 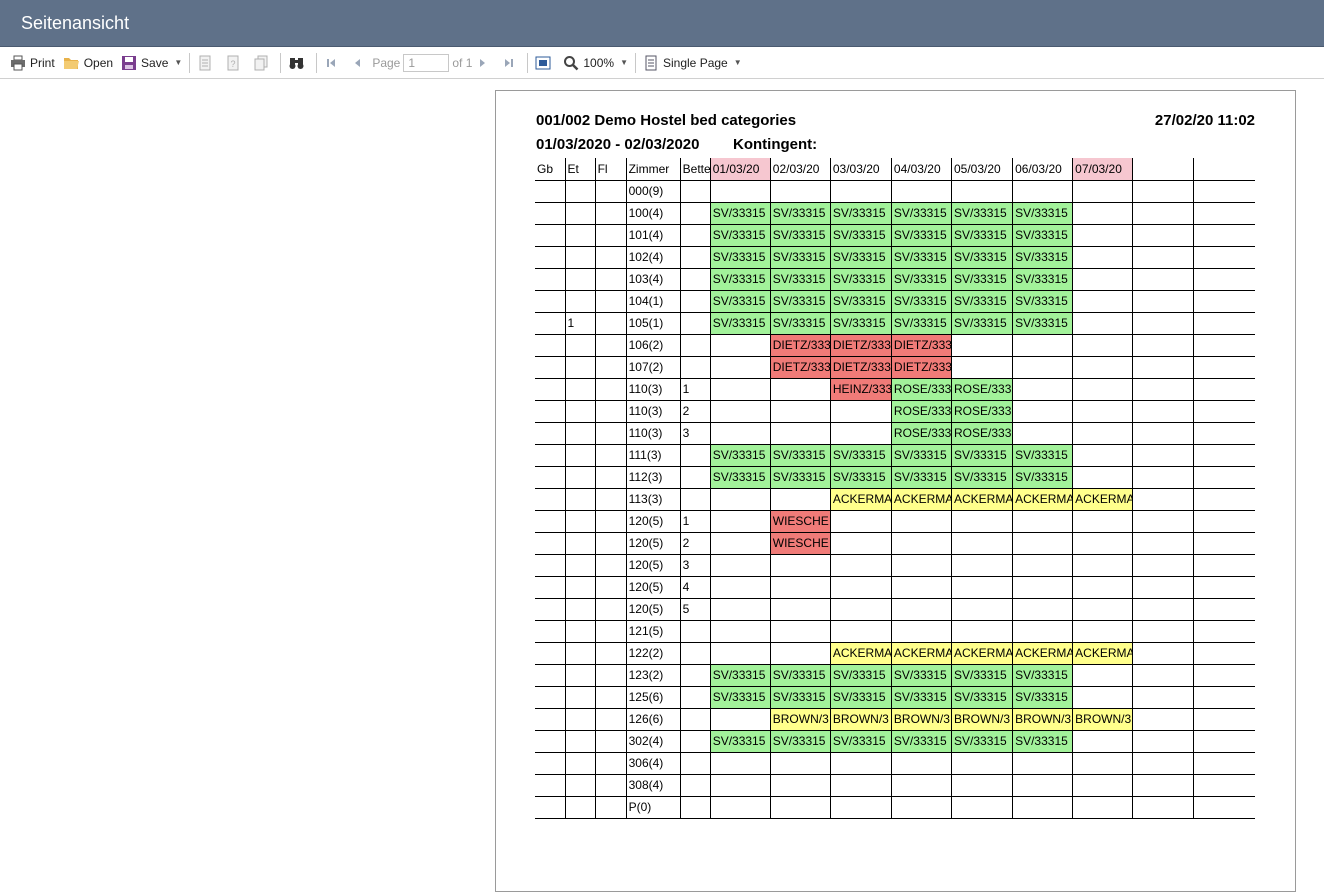 I want to click on last-page-button, so click(x=511, y=63).